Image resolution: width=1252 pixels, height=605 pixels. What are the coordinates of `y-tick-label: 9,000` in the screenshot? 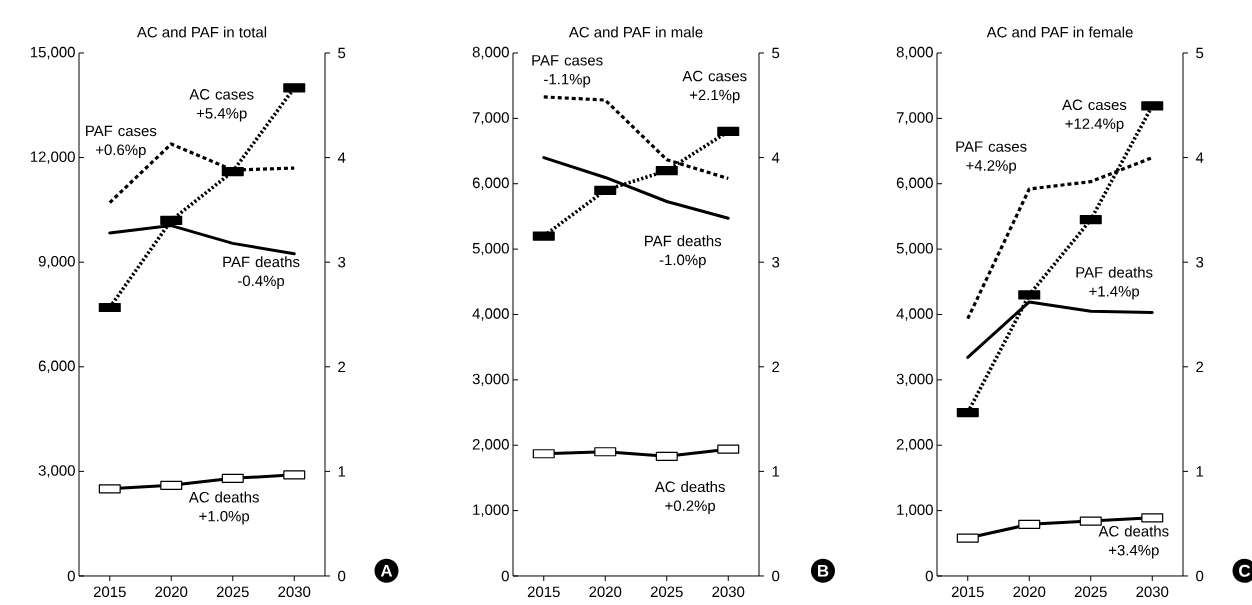 It's located at (56, 262).